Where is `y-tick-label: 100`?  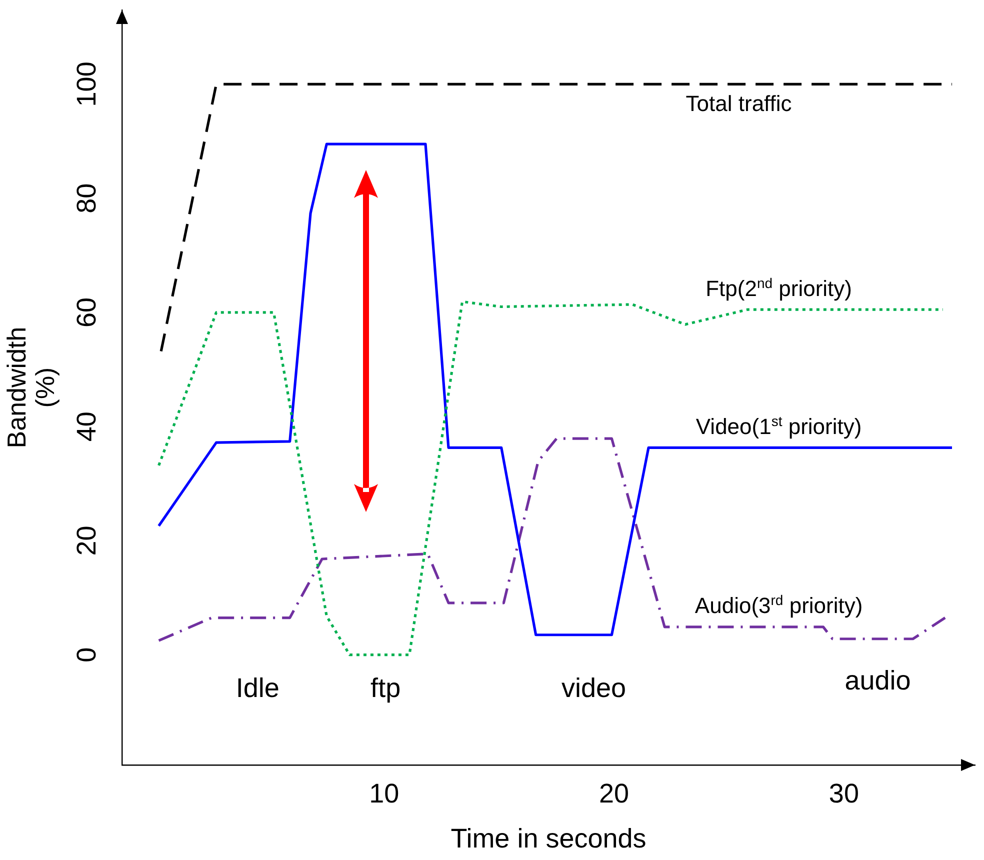
y-tick-label: 100 is located at coordinates (86, 84).